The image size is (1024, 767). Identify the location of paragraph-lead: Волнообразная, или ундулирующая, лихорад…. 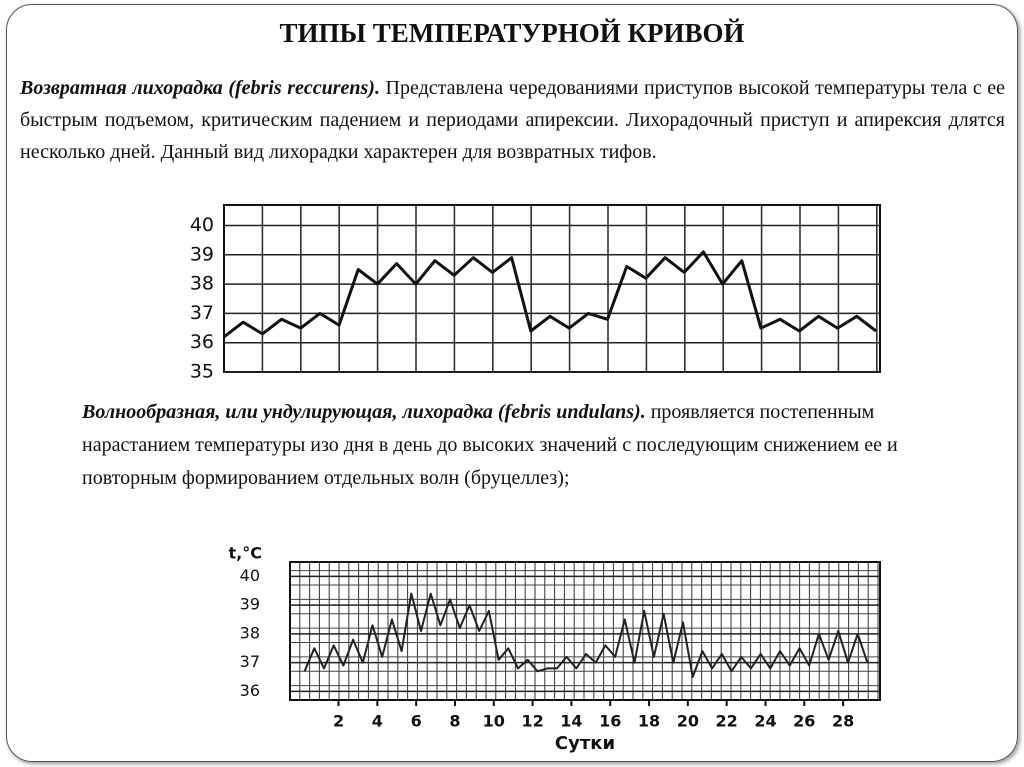
(364, 412).